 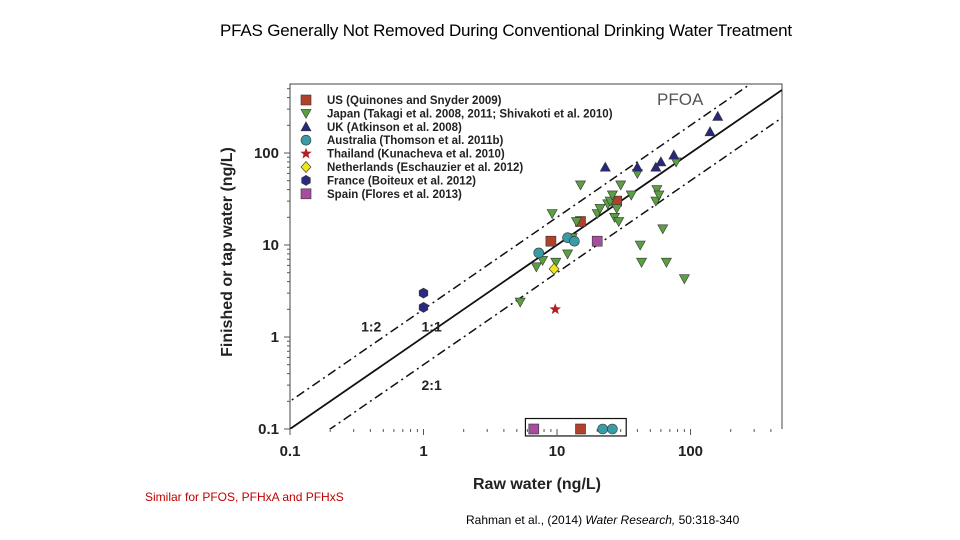 What do you see at coordinates (394, 128) in the screenshot?
I see `legend-label-uk: UK (Atkinson et al. 2008)` at bounding box center [394, 128].